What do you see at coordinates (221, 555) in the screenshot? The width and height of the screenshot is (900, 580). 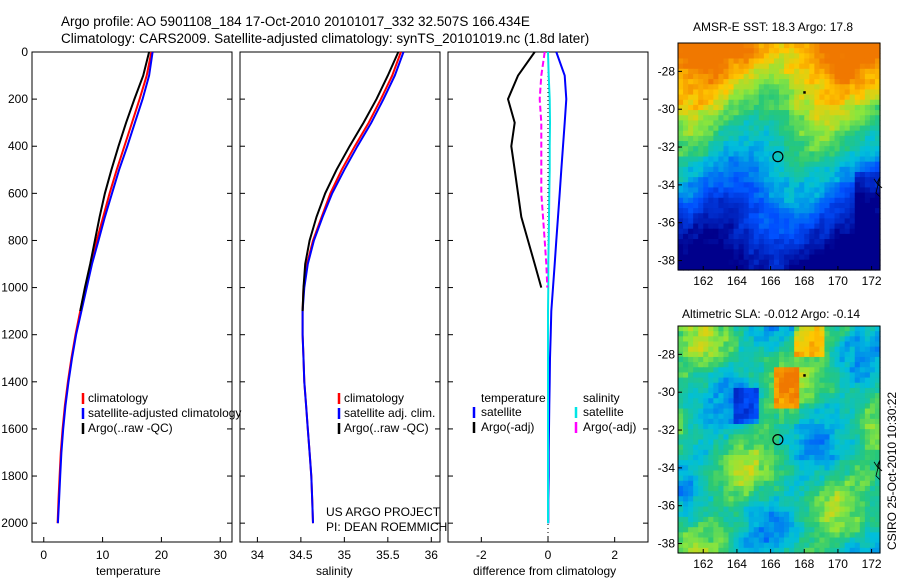 I see `temperature-xtick-label: 30` at bounding box center [221, 555].